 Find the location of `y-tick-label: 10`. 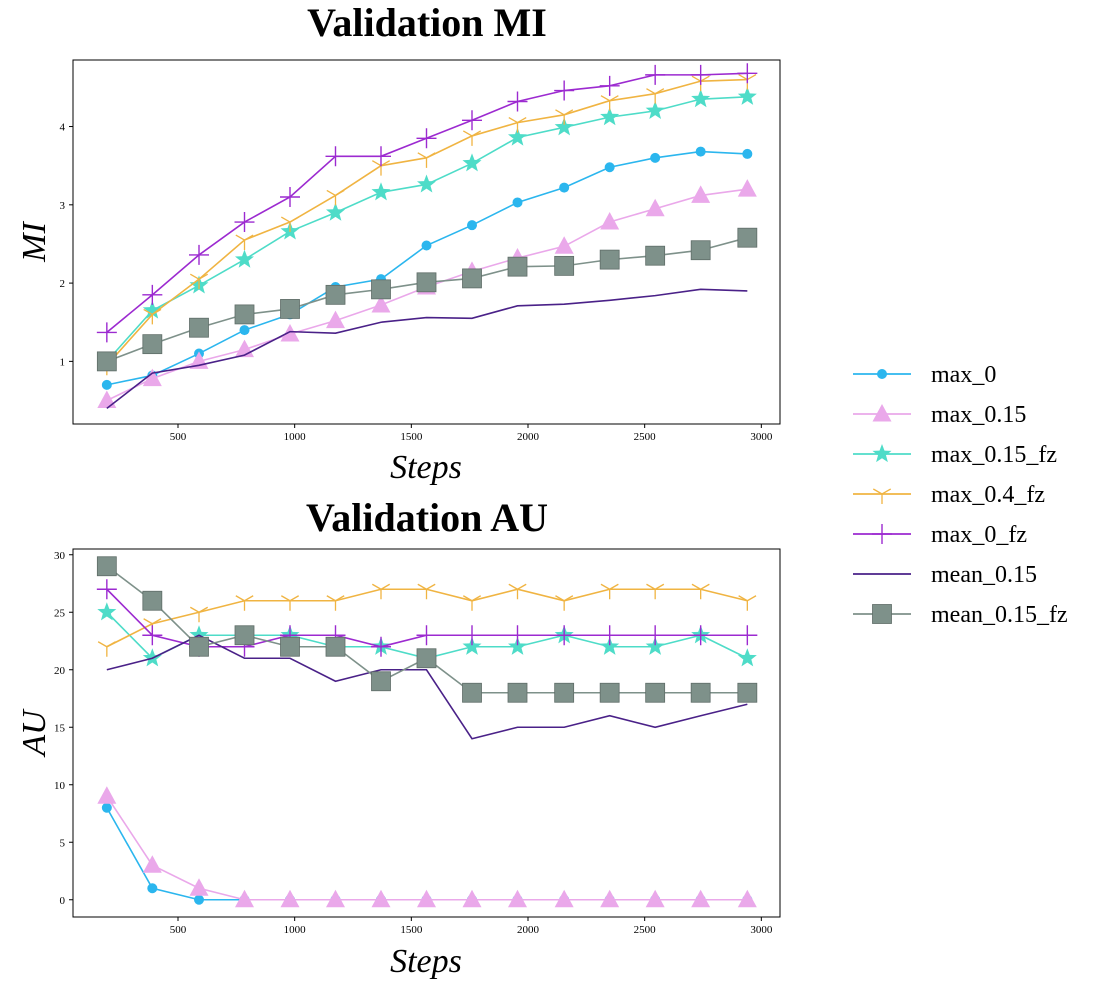

y-tick-label: 10 is located at coordinates (60, 786).